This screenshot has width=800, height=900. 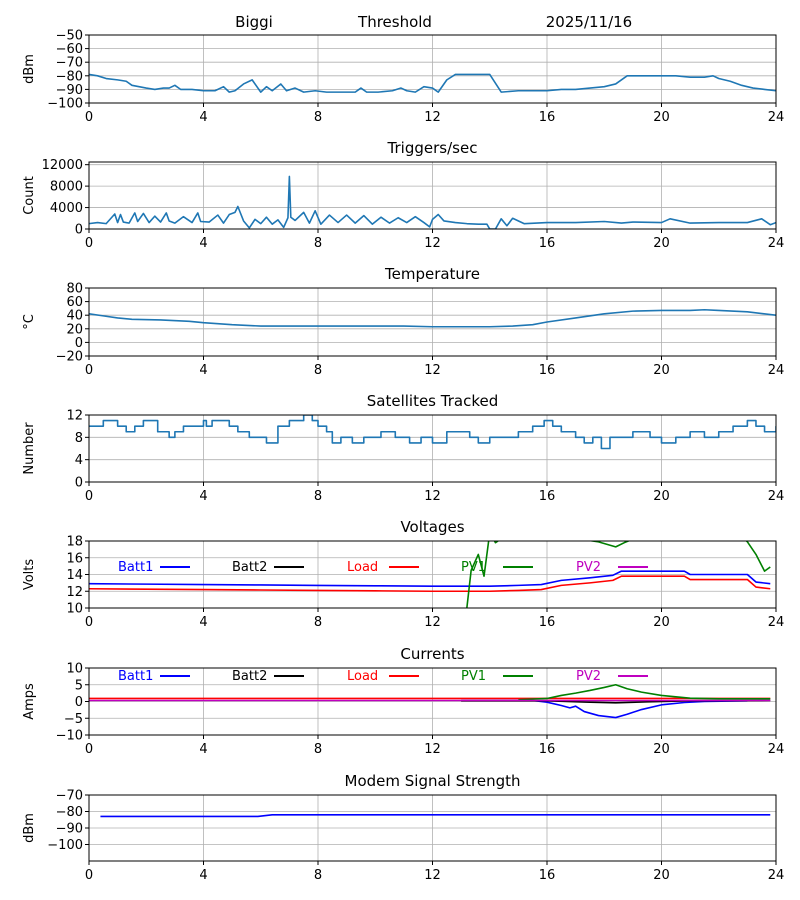 What do you see at coordinates (362, 676) in the screenshot?
I see `legend-label: Load` at bounding box center [362, 676].